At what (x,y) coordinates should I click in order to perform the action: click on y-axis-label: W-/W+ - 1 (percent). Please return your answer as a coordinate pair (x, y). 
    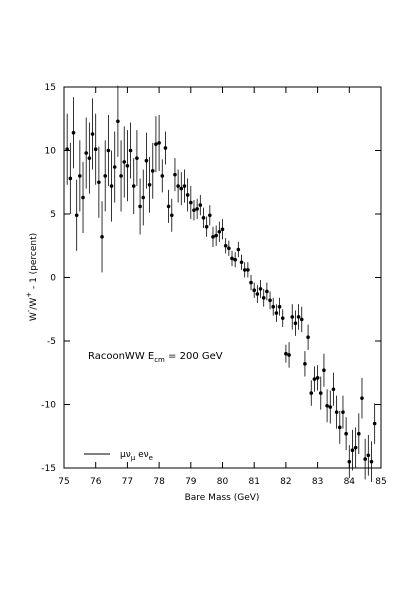
    Looking at the image, I should click on (32, 277).